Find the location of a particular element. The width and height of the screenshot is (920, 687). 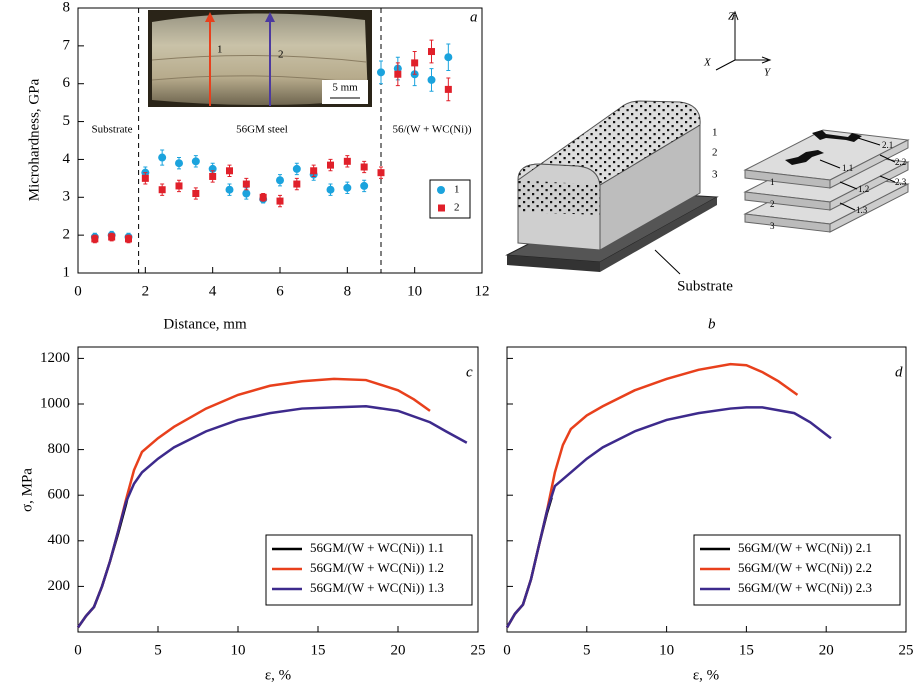

x-tick-label: 5 is located at coordinates (587, 650).